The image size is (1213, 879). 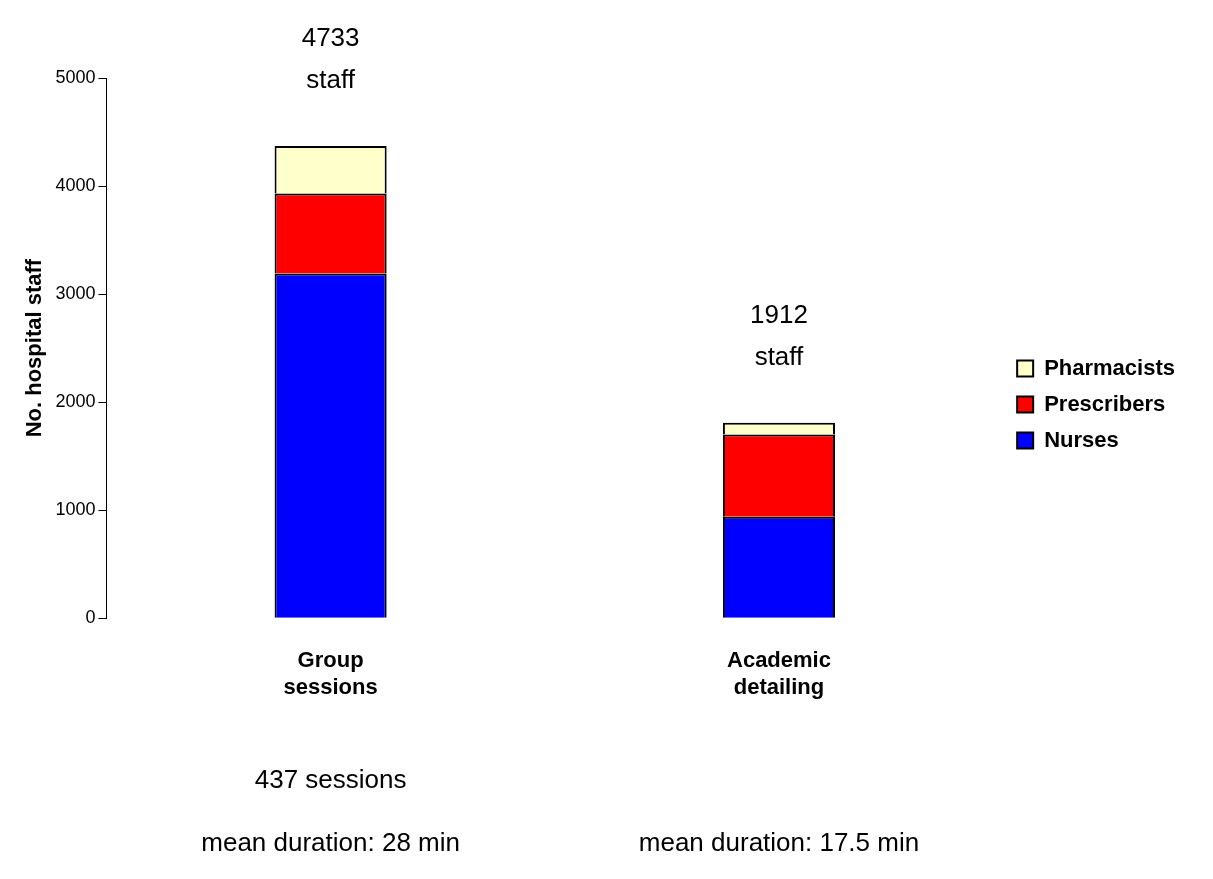 What do you see at coordinates (1105, 403) in the screenshot?
I see `legend-label: Prescribers` at bounding box center [1105, 403].